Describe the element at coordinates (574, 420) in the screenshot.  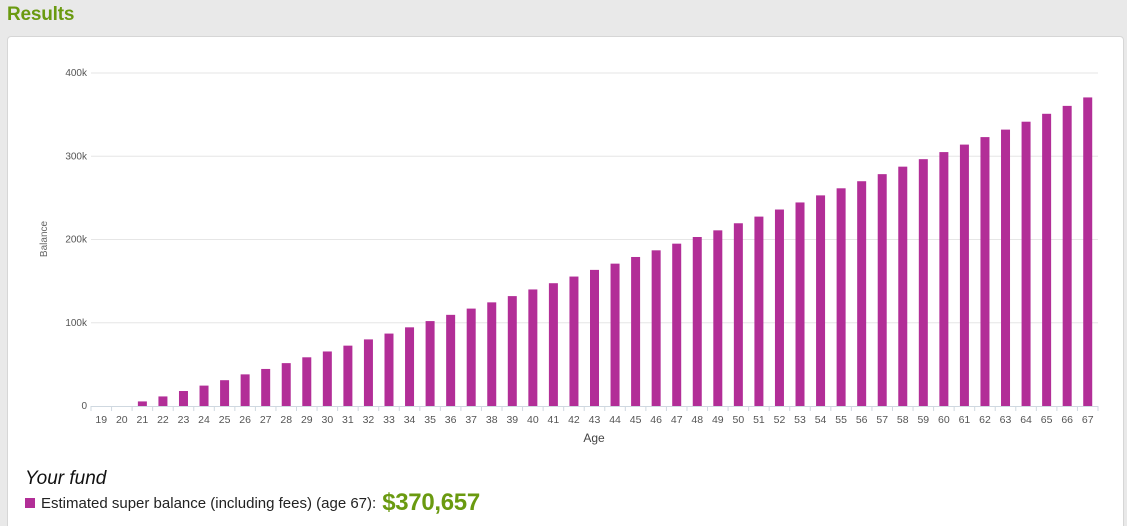
I see `x-tick-label: 42` at that location.